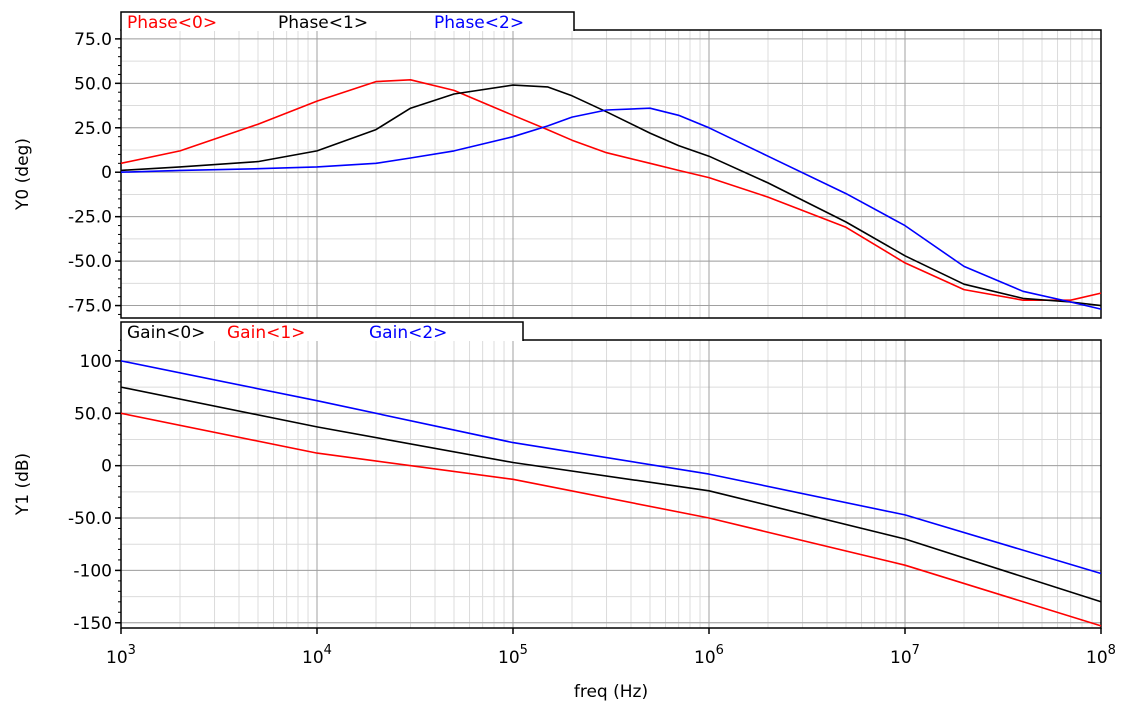  I want to click on y-axis-label: Y1 (dB), so click(23, 484).